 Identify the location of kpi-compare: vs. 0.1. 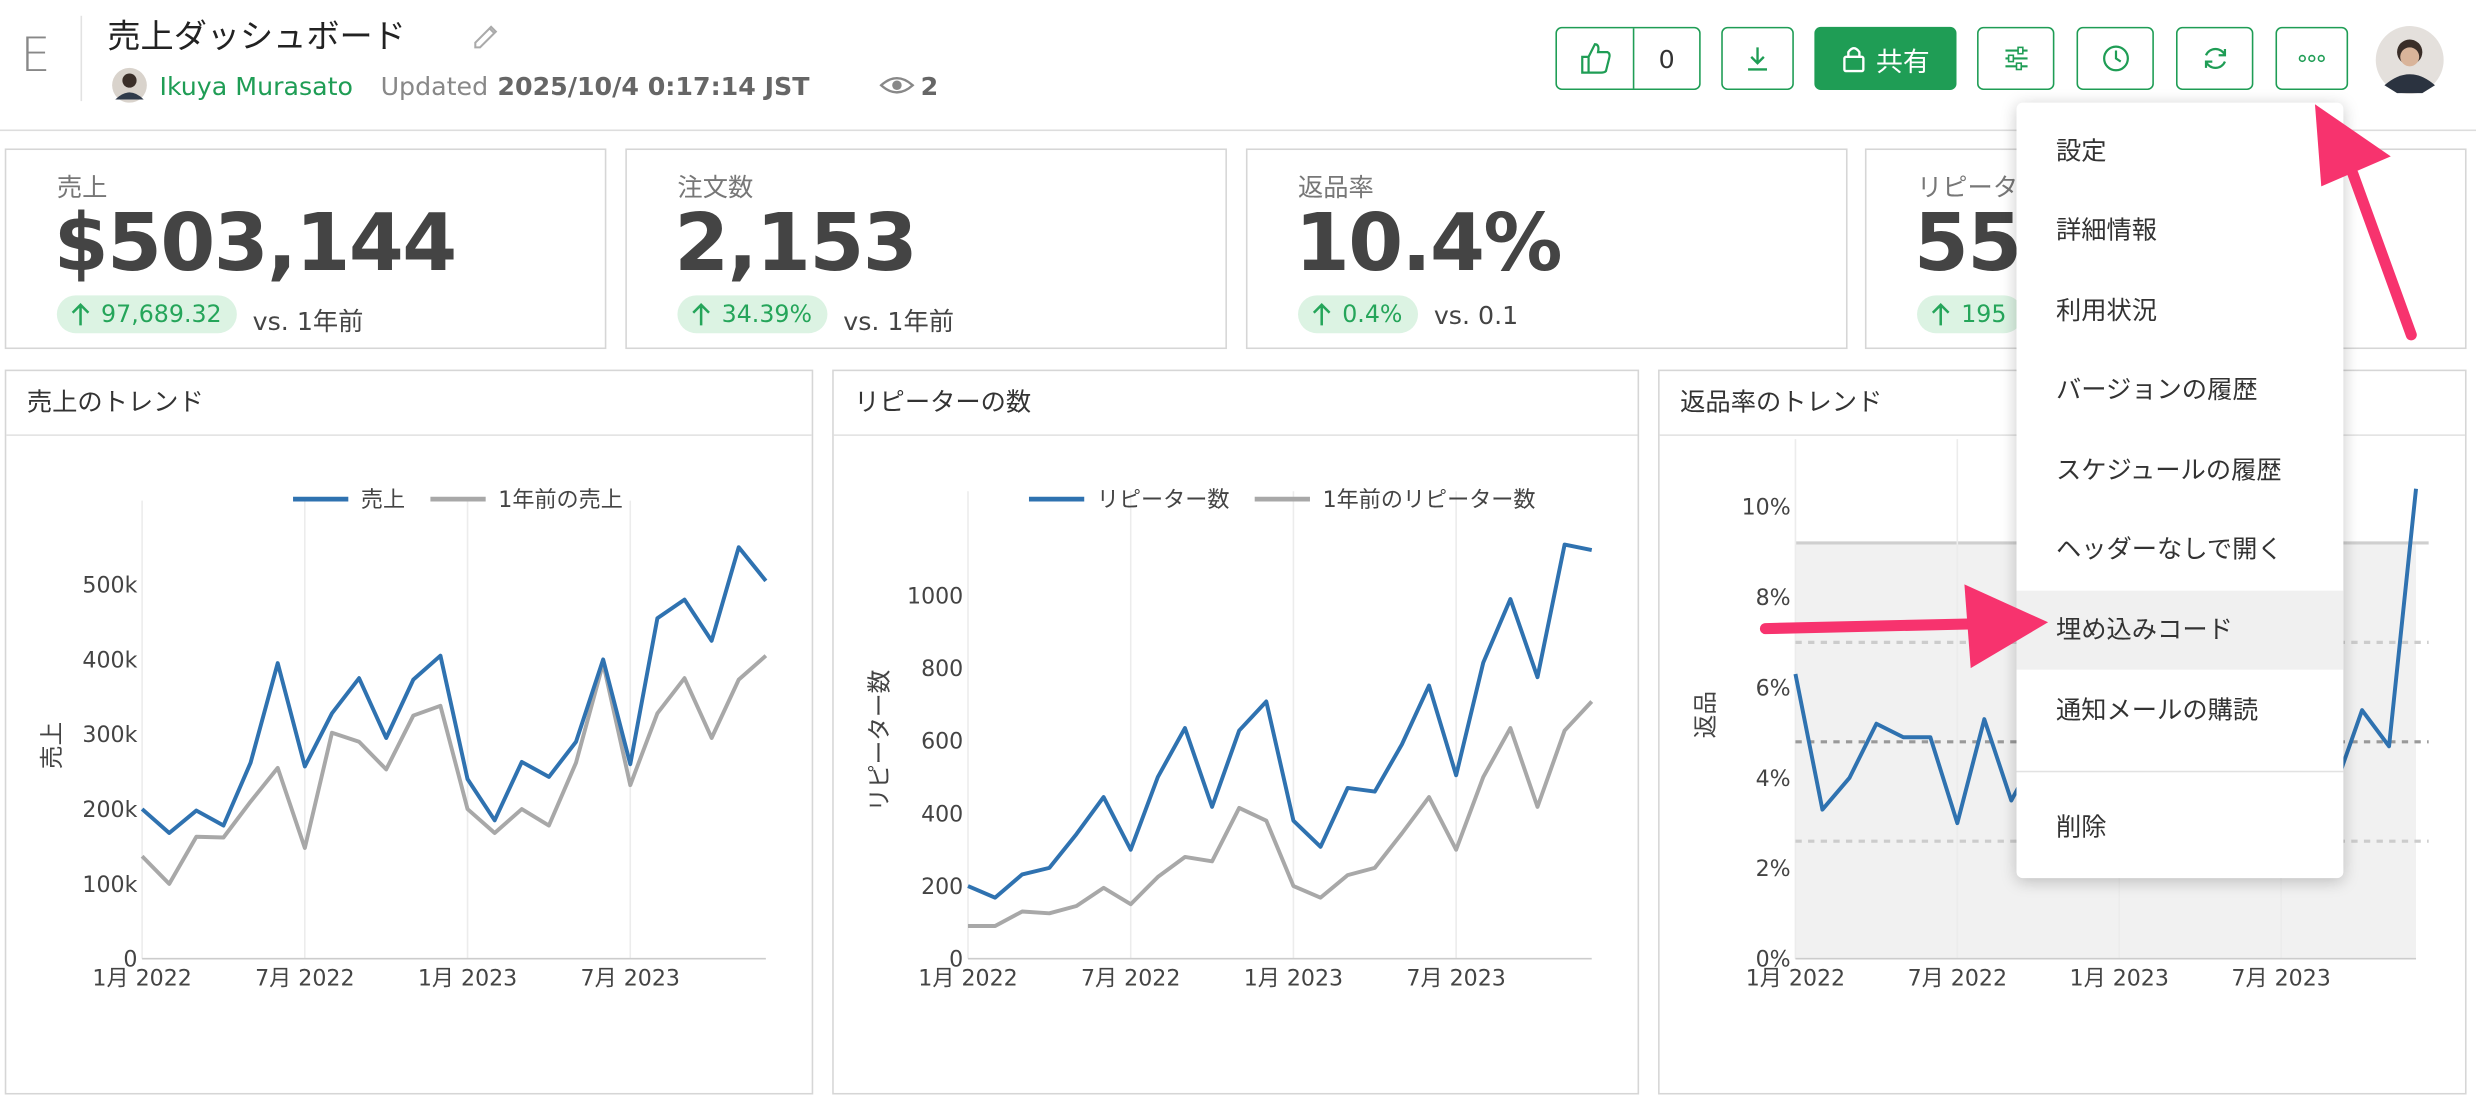
(1476, 315).